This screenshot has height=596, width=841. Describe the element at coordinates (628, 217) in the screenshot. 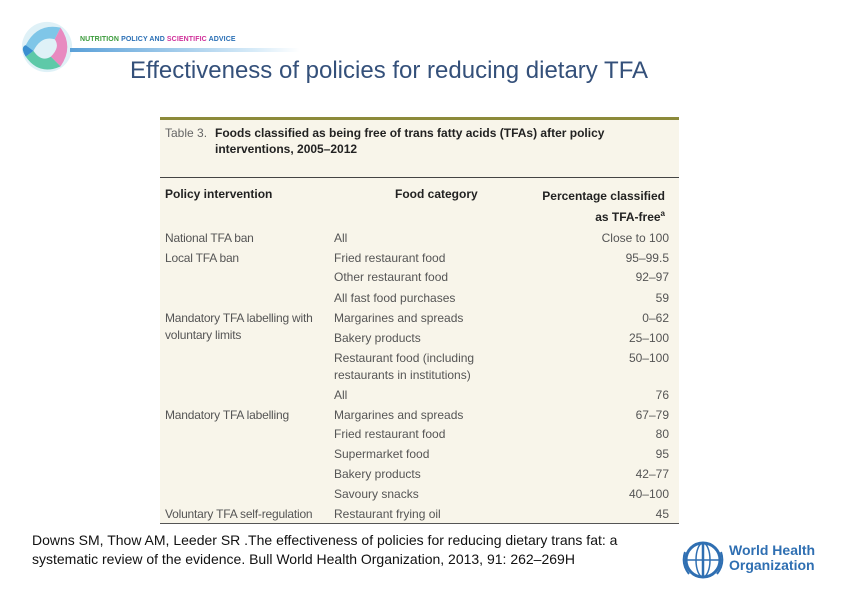

I see `col-percentage-line2: as TFA-free` at that location.